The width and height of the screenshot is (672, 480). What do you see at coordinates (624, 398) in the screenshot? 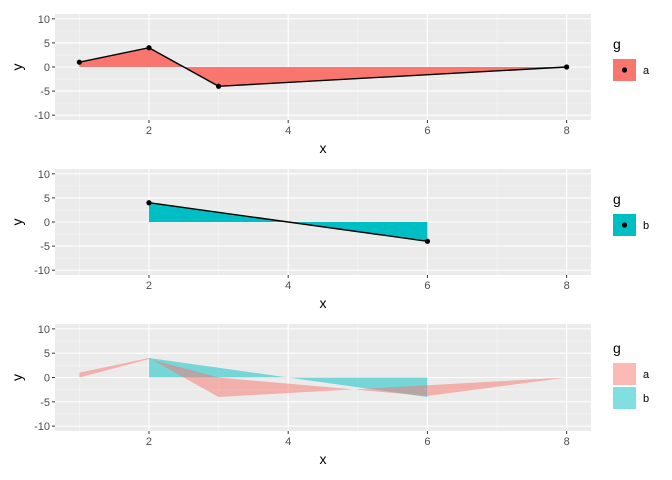
I see `legend-key-b` at bounding box center [624, 398].